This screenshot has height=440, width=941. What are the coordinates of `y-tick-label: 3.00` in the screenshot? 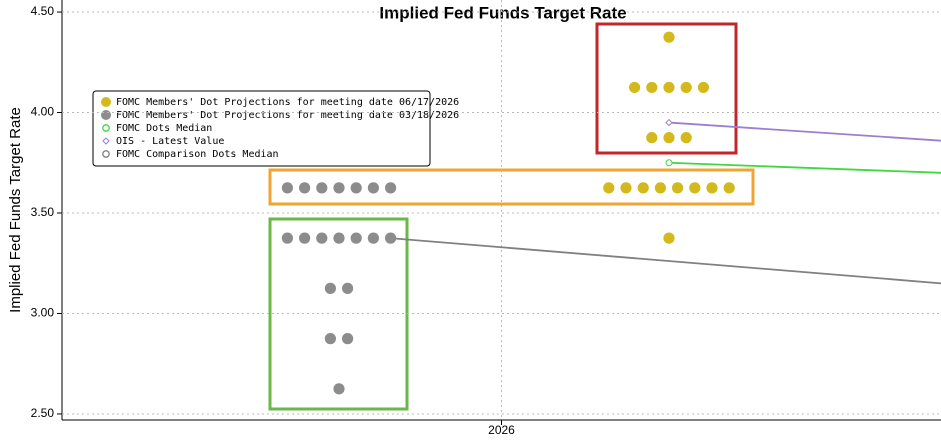 It's located at (43, 313).